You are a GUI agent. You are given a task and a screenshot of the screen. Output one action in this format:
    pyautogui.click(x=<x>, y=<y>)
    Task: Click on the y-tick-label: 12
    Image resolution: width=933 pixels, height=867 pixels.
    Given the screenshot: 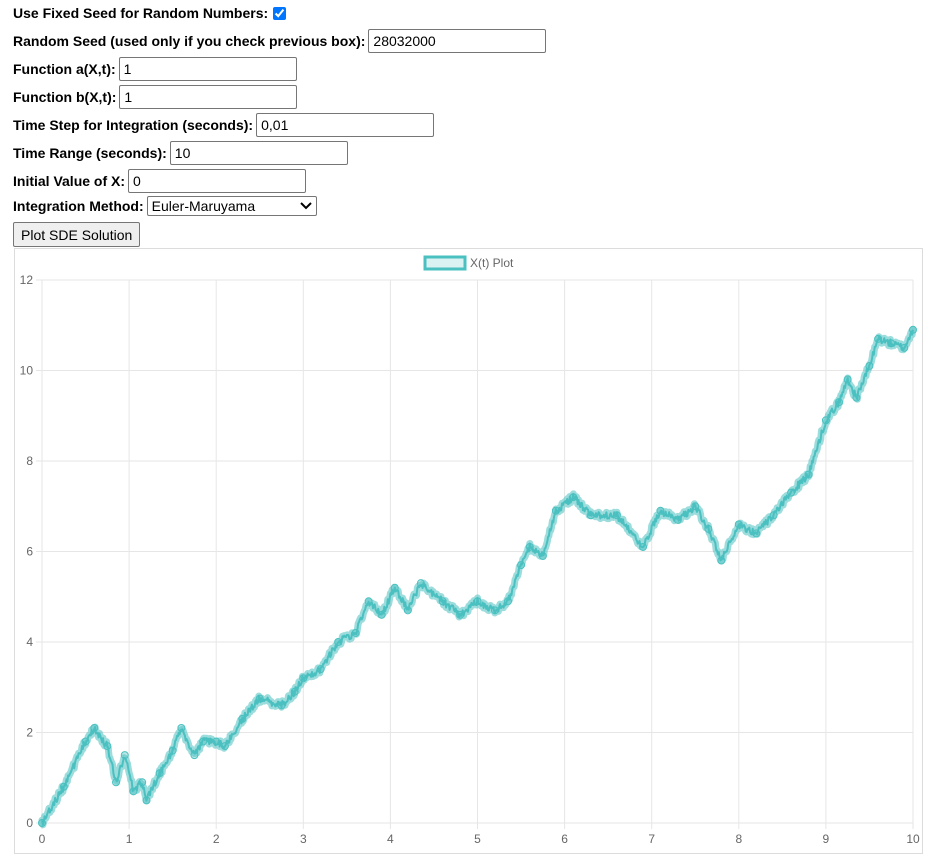 What is the action you would take?
    pyautogui.click(x=27, y=280)
    